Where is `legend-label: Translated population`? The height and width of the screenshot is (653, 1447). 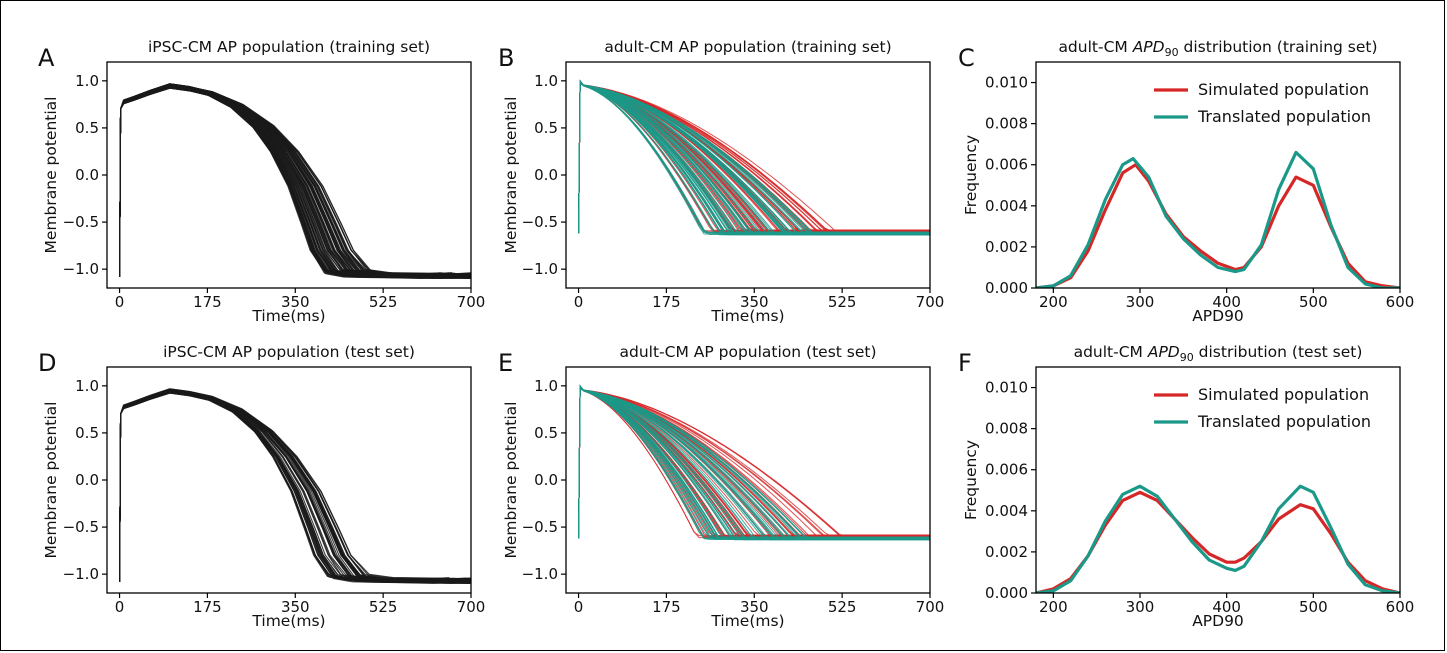 legend-label: Translated population is located at coordinates (1284, 421).